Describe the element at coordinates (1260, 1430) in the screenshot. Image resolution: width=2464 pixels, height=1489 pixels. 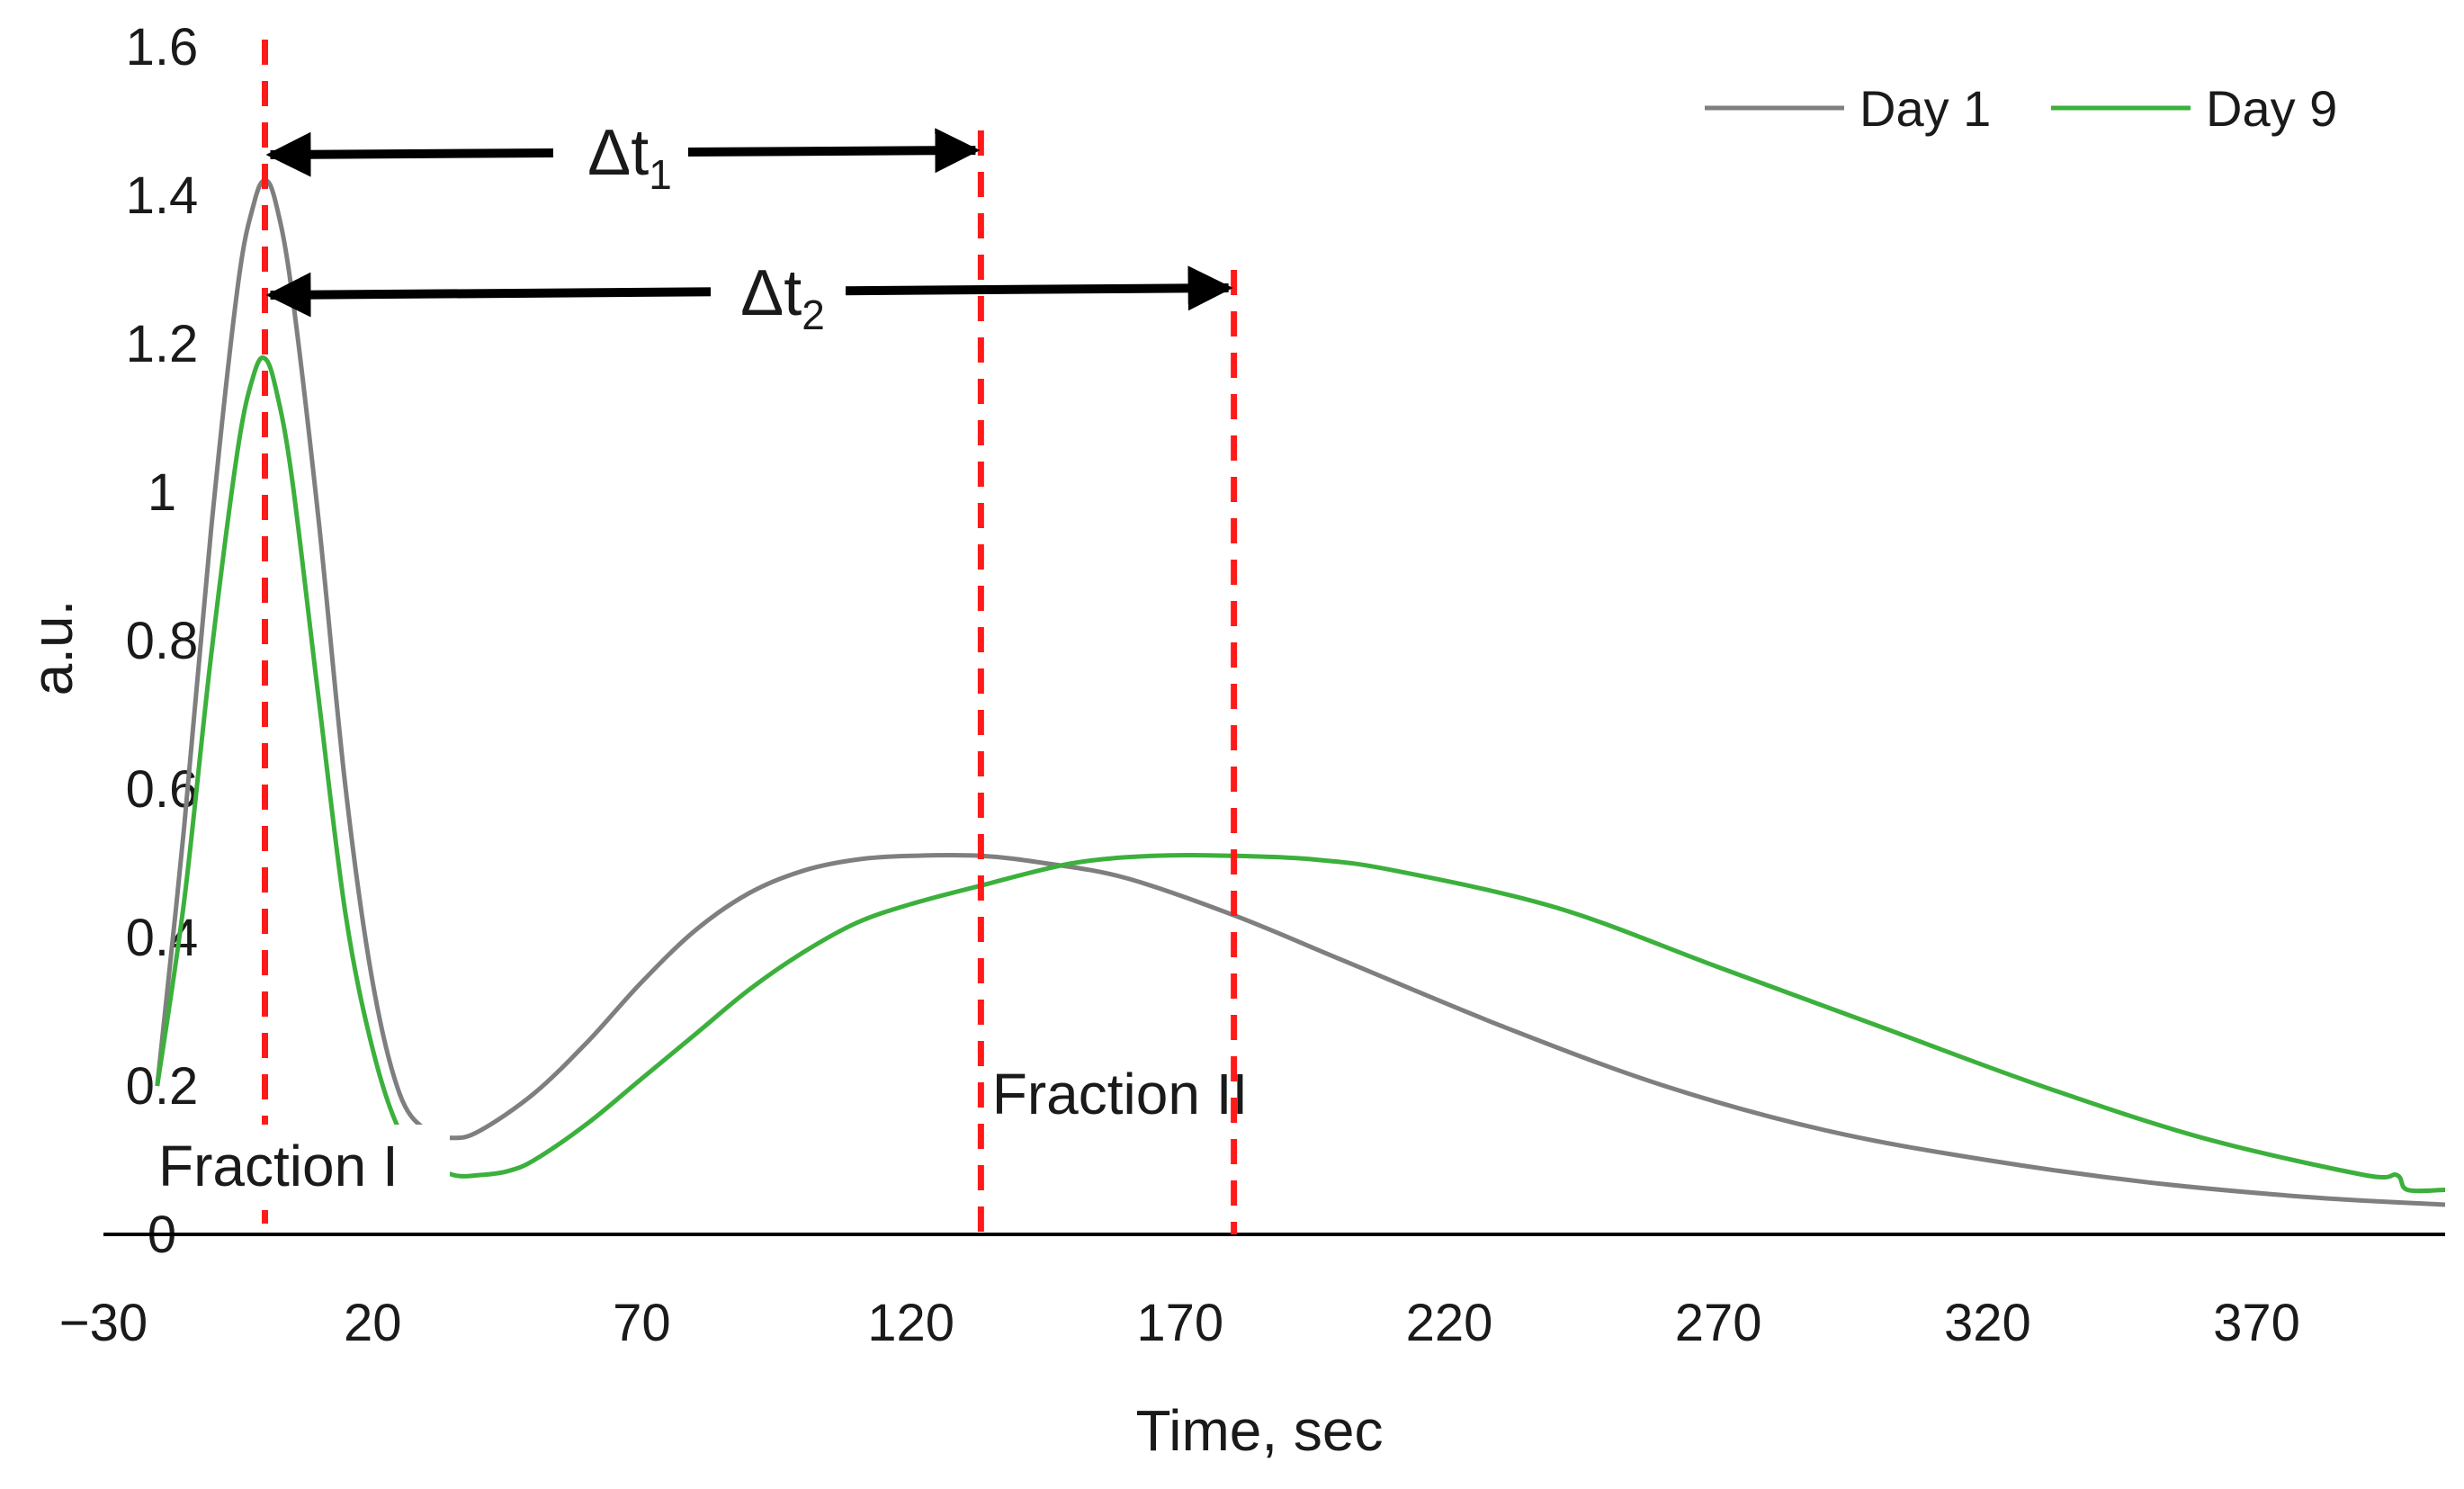
I see `x-axis-title: Time, sec` at that location.